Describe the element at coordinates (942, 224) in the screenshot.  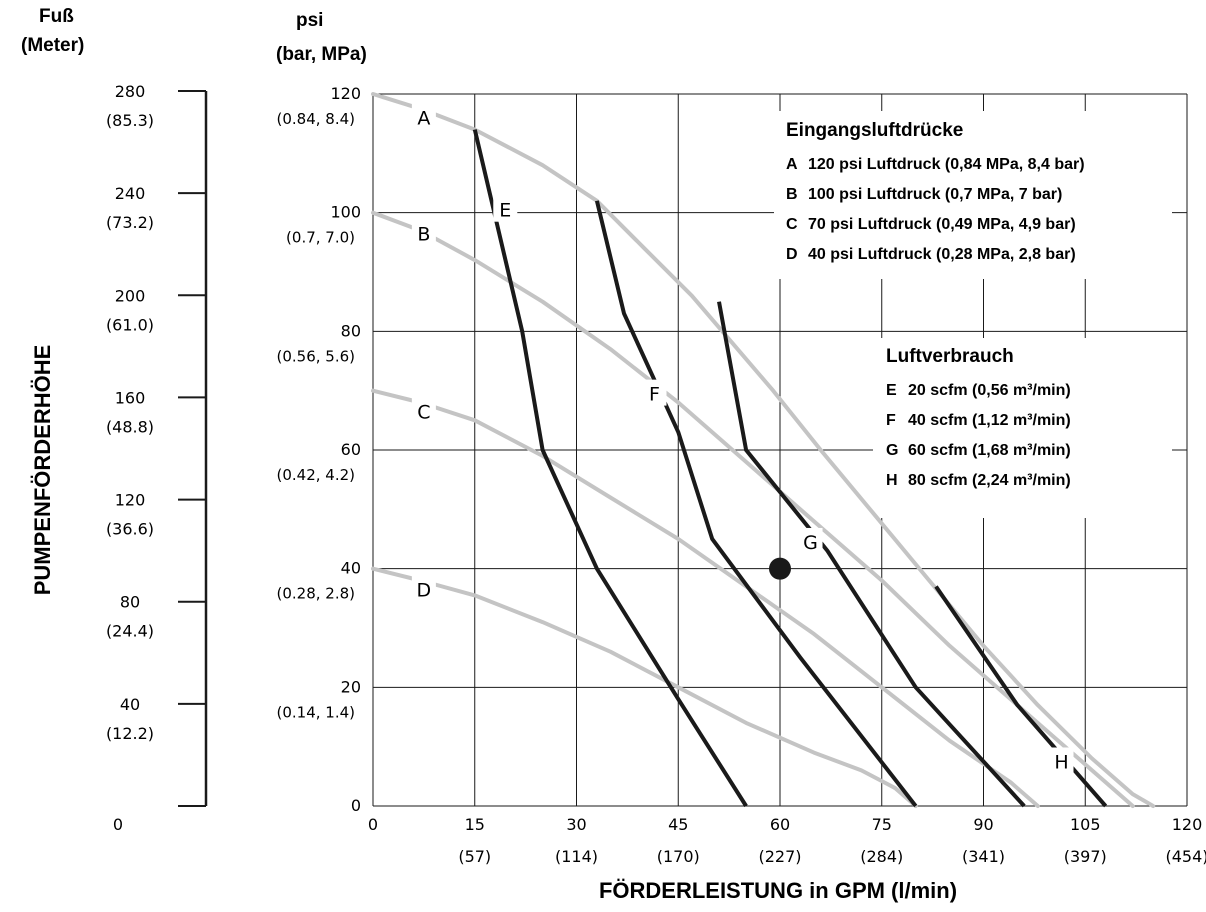
I see `legend-pressure-entry: 70 psi Luftdruck (0,49 MPa, 4,9 bar)` at that location.